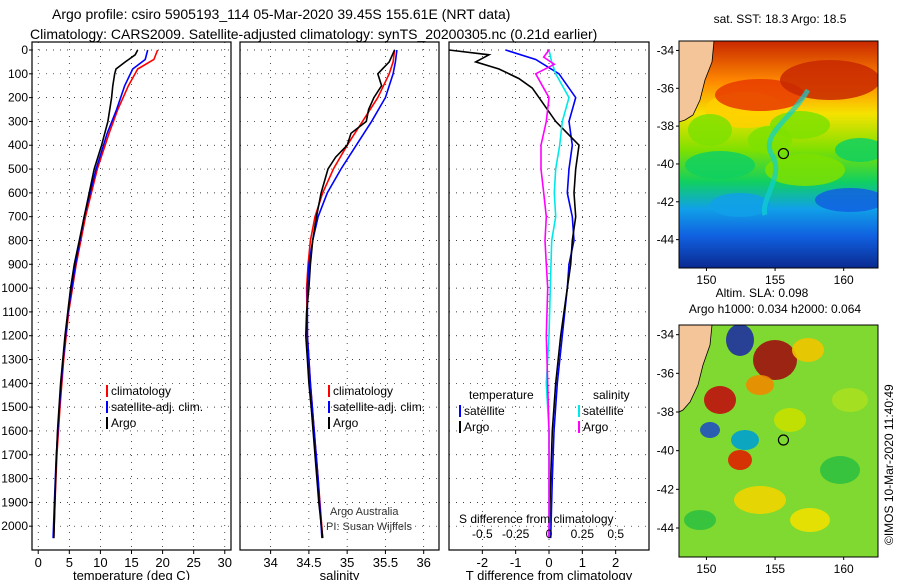  What do you see at coordinates (666, 240) in the screenshot?
I see `lat-tick-label: -44` at bounding box center [666, 240].